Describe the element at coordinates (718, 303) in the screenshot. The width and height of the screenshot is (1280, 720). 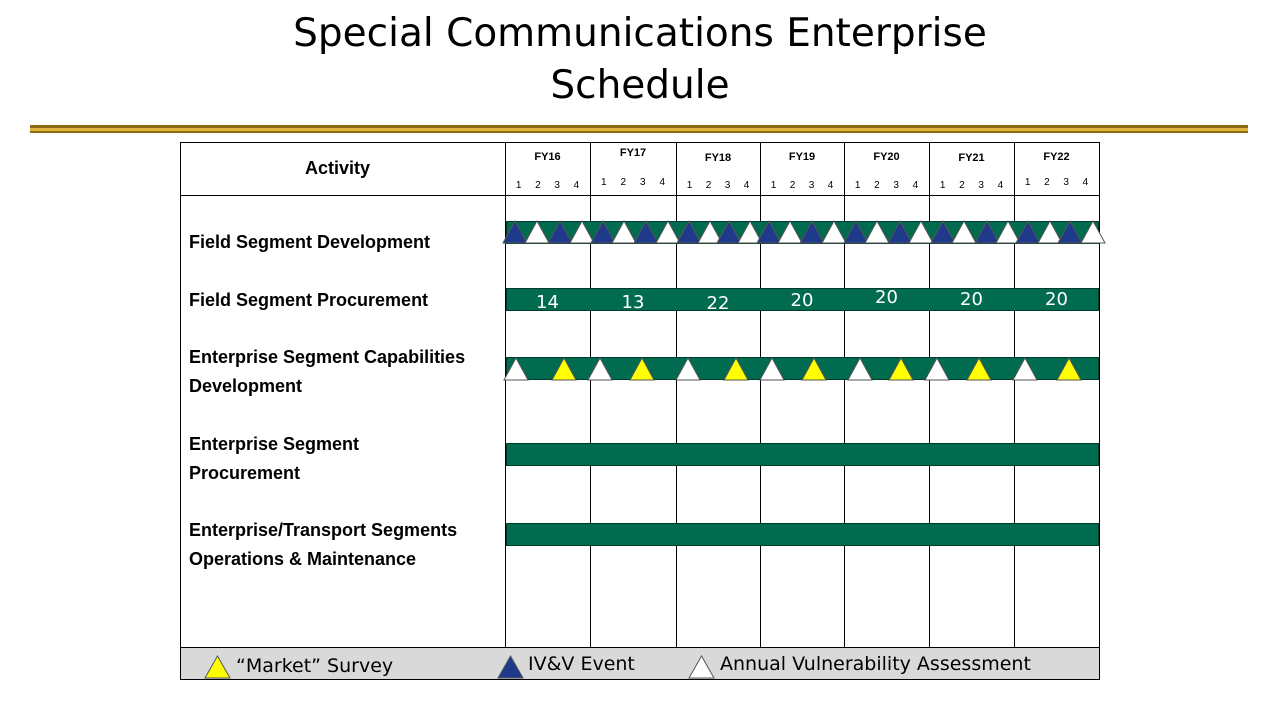
I see `procurement-count: 22` at that location.